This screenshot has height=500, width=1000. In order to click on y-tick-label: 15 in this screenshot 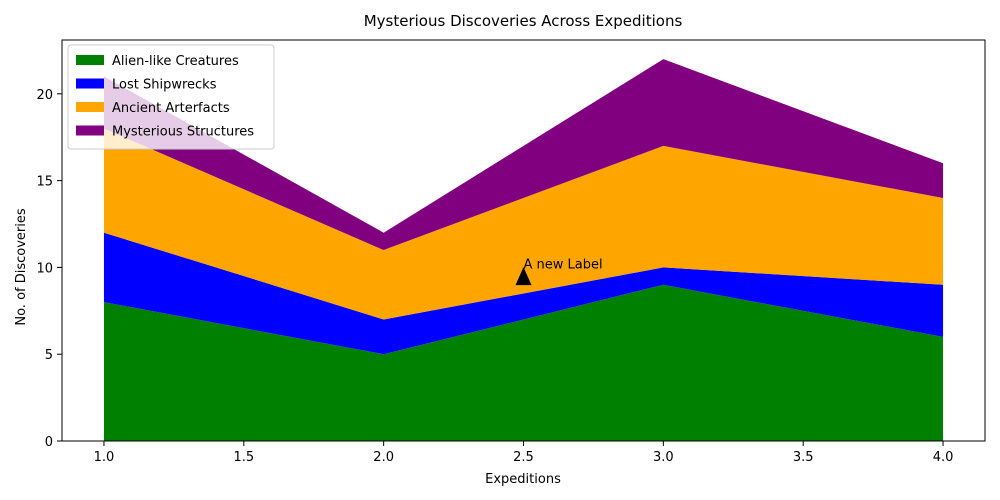, I will do `click(44, 182)`.